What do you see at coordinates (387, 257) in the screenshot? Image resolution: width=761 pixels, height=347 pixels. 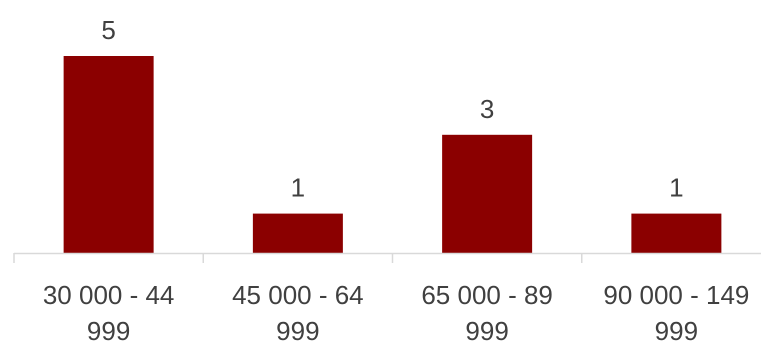 I see `x-axis` at bounding box center [387, 257].